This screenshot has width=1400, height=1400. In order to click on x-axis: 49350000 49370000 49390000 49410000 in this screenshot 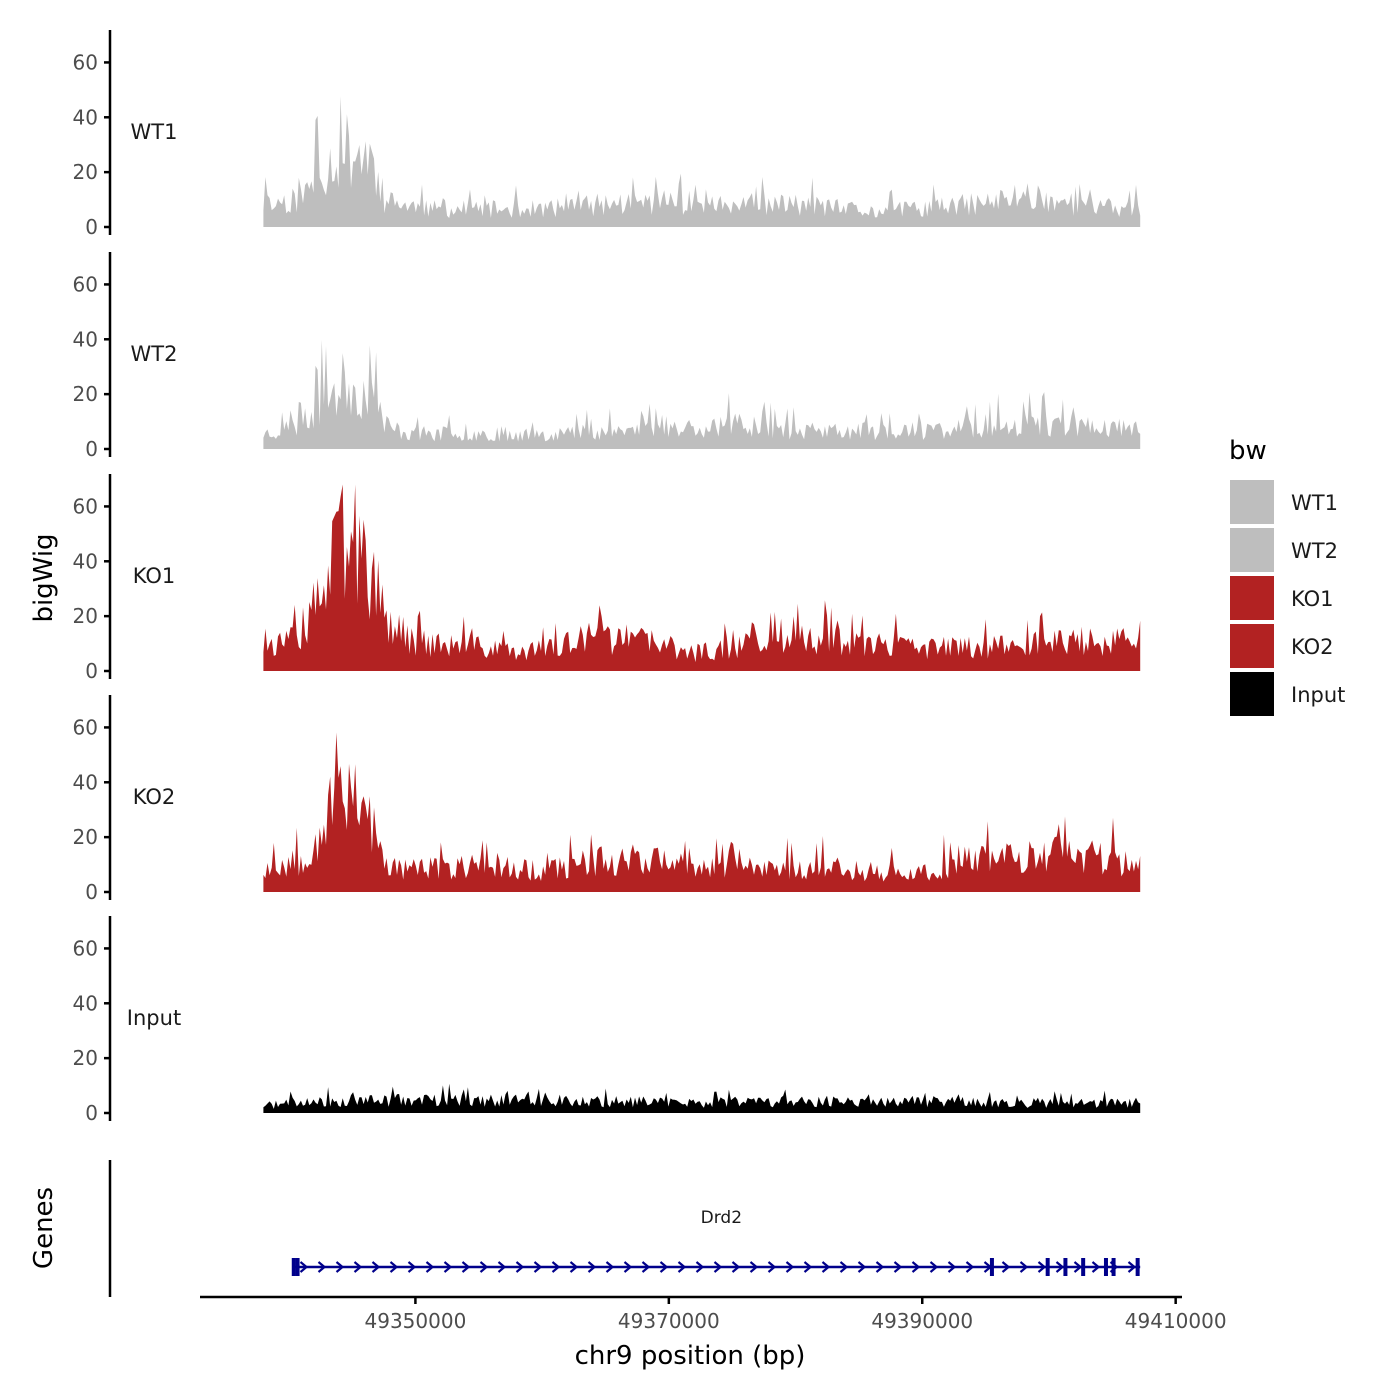, I will do `click(713, 1314)`.